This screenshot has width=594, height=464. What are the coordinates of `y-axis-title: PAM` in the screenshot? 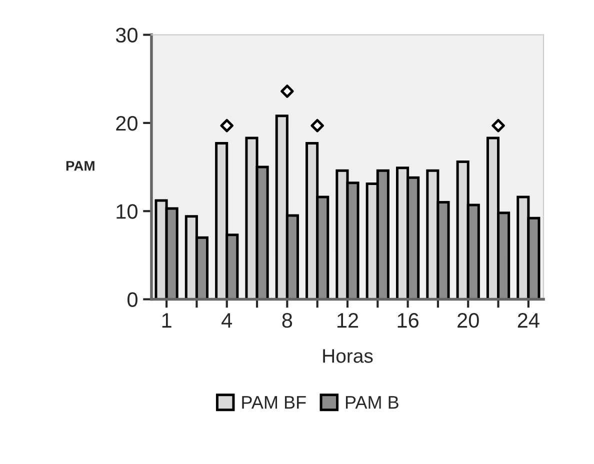 It's located at (80, 166).